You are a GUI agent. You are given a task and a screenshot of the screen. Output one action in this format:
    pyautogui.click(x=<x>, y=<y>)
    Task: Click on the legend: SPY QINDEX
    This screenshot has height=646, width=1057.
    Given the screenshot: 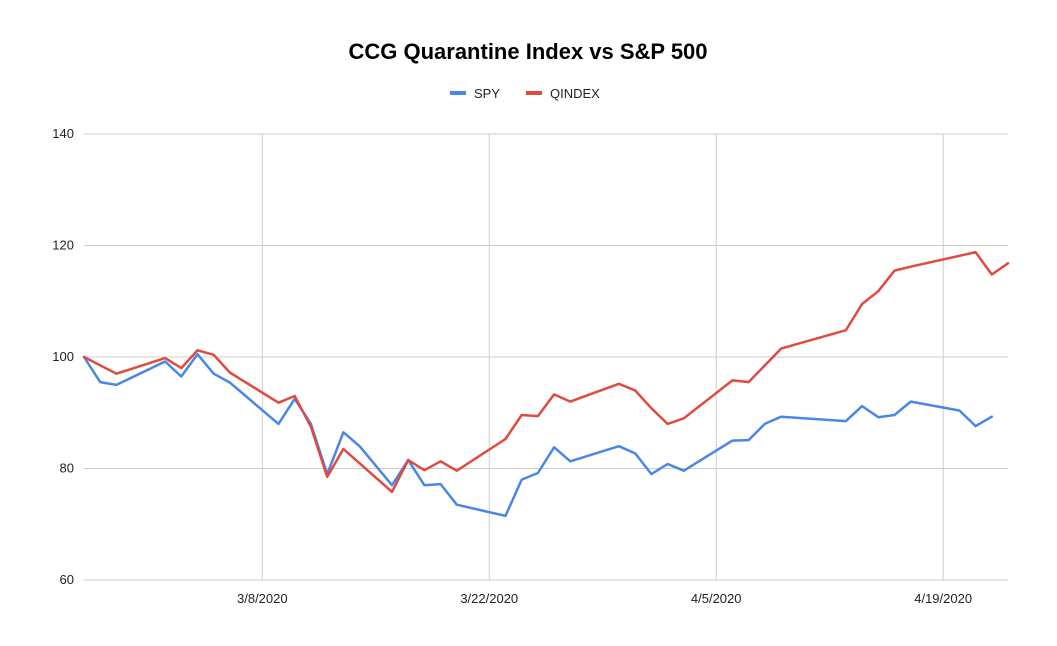 What is the action you would take?
    pyautogui.click(x=525, y=93)
    